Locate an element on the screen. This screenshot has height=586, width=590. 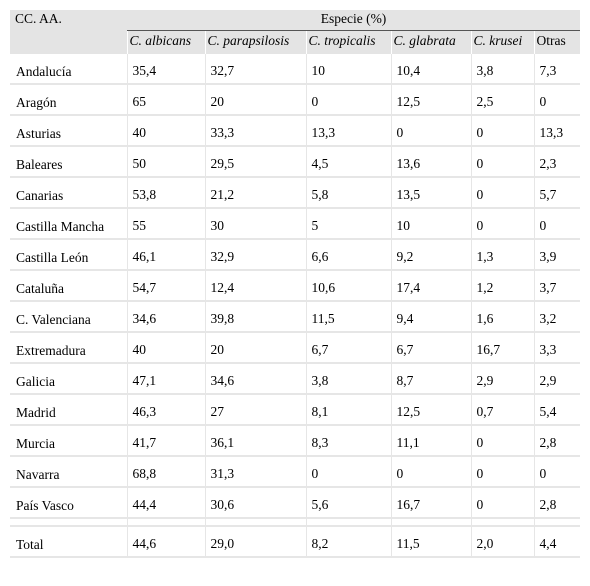
value-cell: 27 is located at coordinates (255, 410).